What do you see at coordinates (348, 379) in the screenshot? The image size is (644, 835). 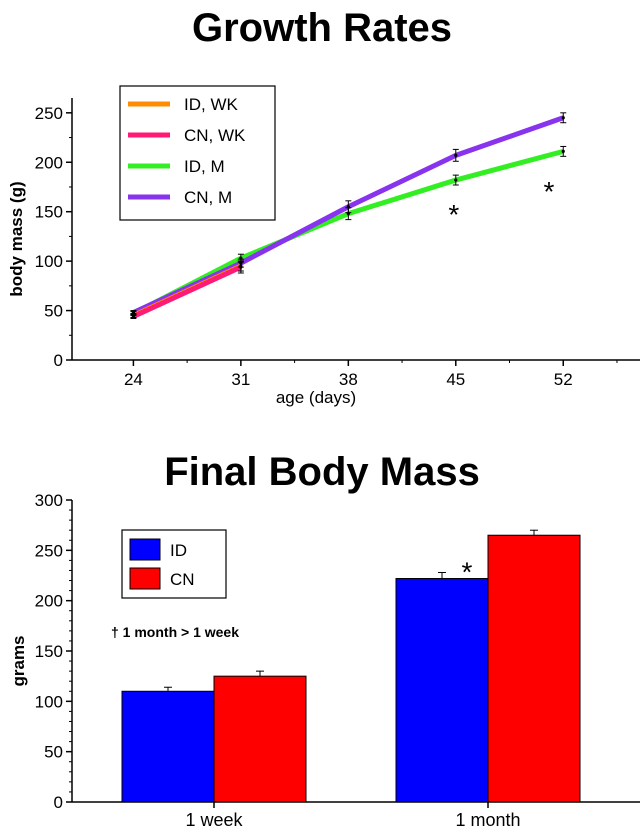 I see `x-tick-label: 38` at bounding box center [348, 379].